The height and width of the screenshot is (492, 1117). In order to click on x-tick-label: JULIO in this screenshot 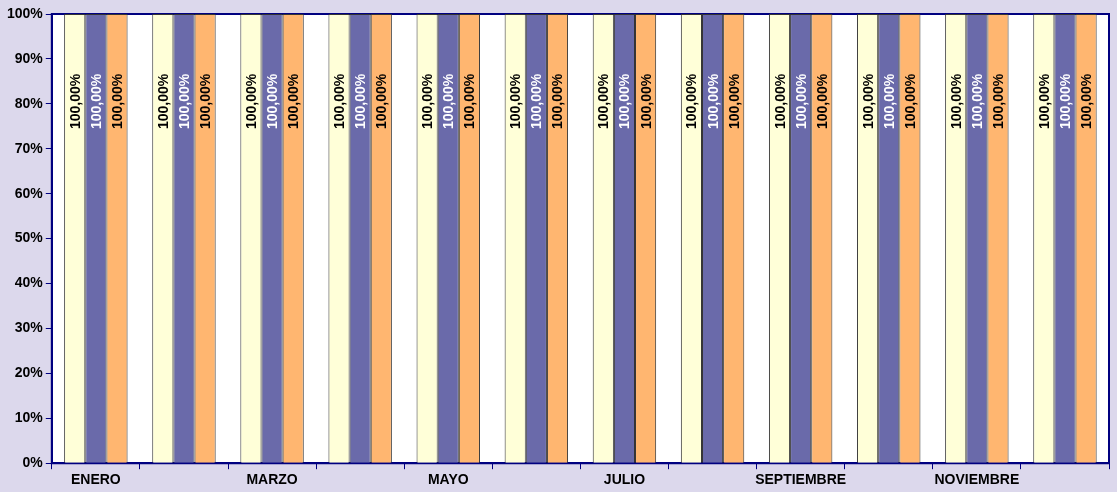, I will do `click(624, 479)`.